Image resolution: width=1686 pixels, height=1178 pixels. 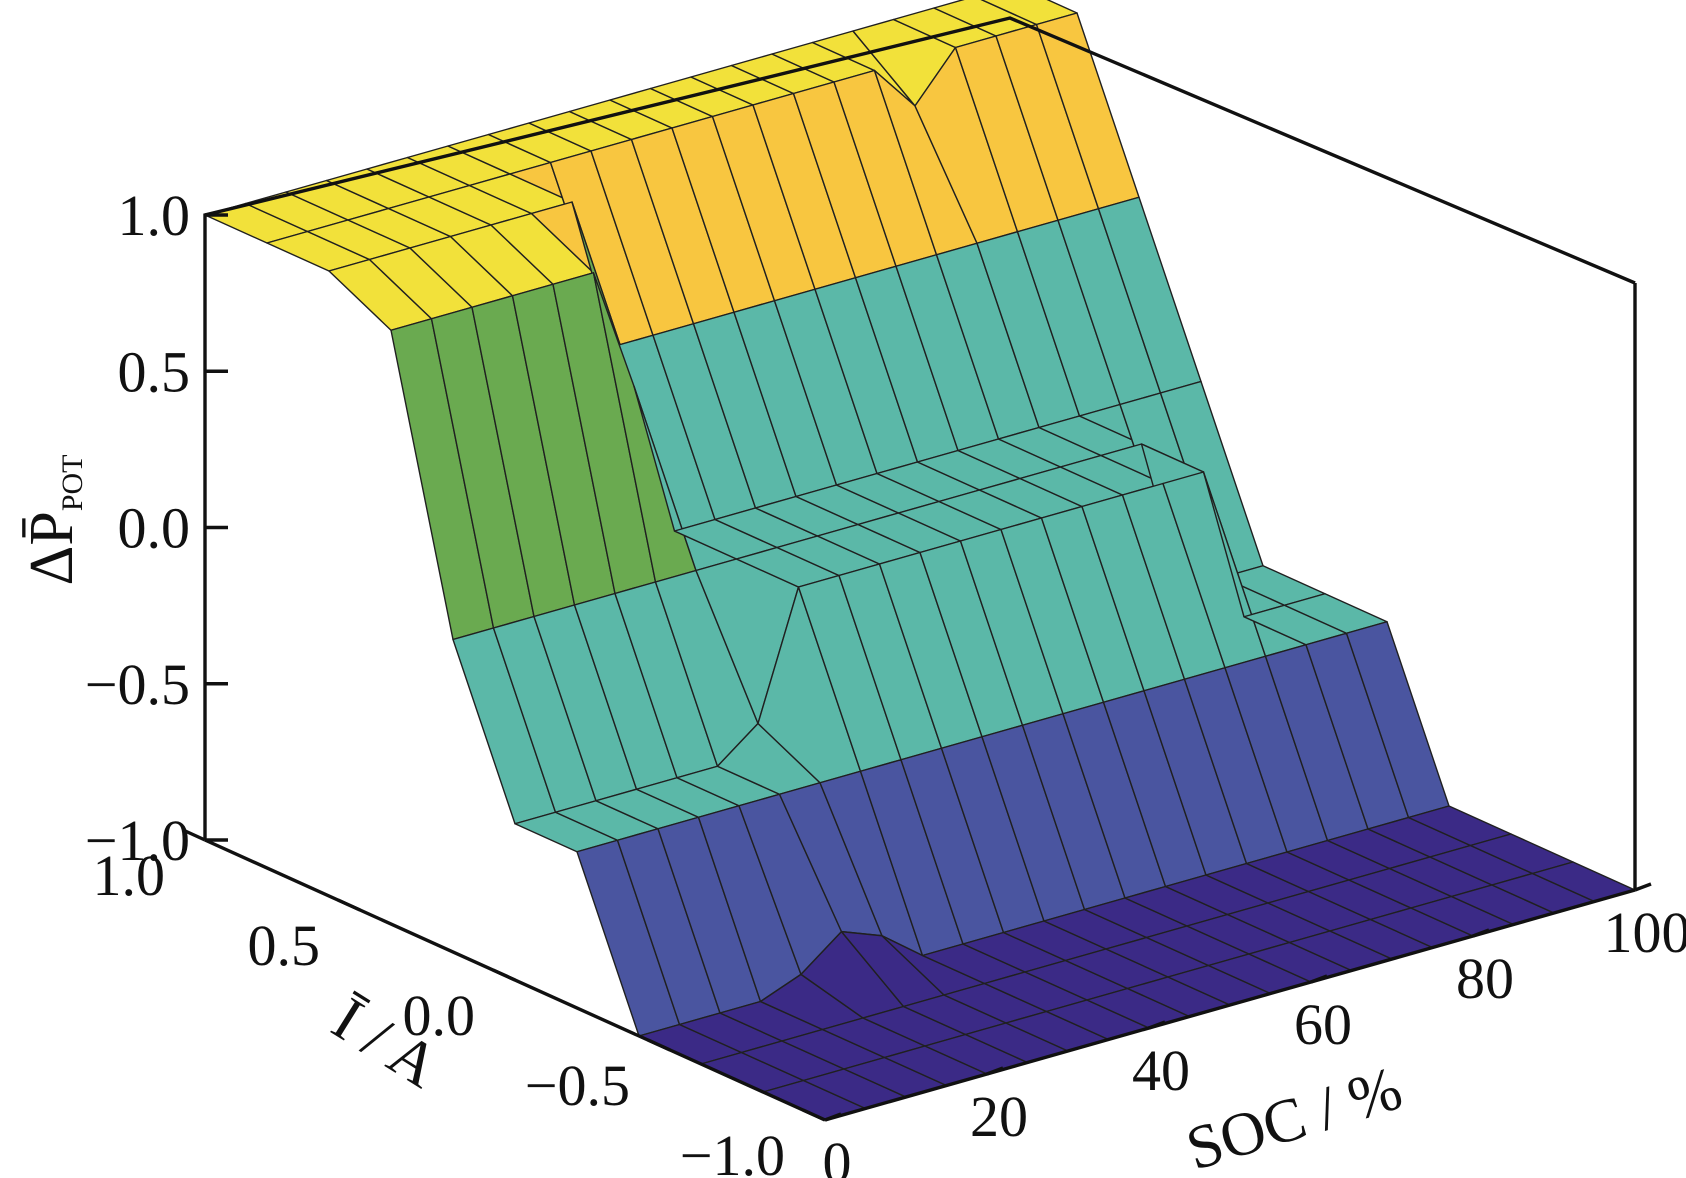 I want to click on z-tick-label: −0.5, so click(x=137, y=684).